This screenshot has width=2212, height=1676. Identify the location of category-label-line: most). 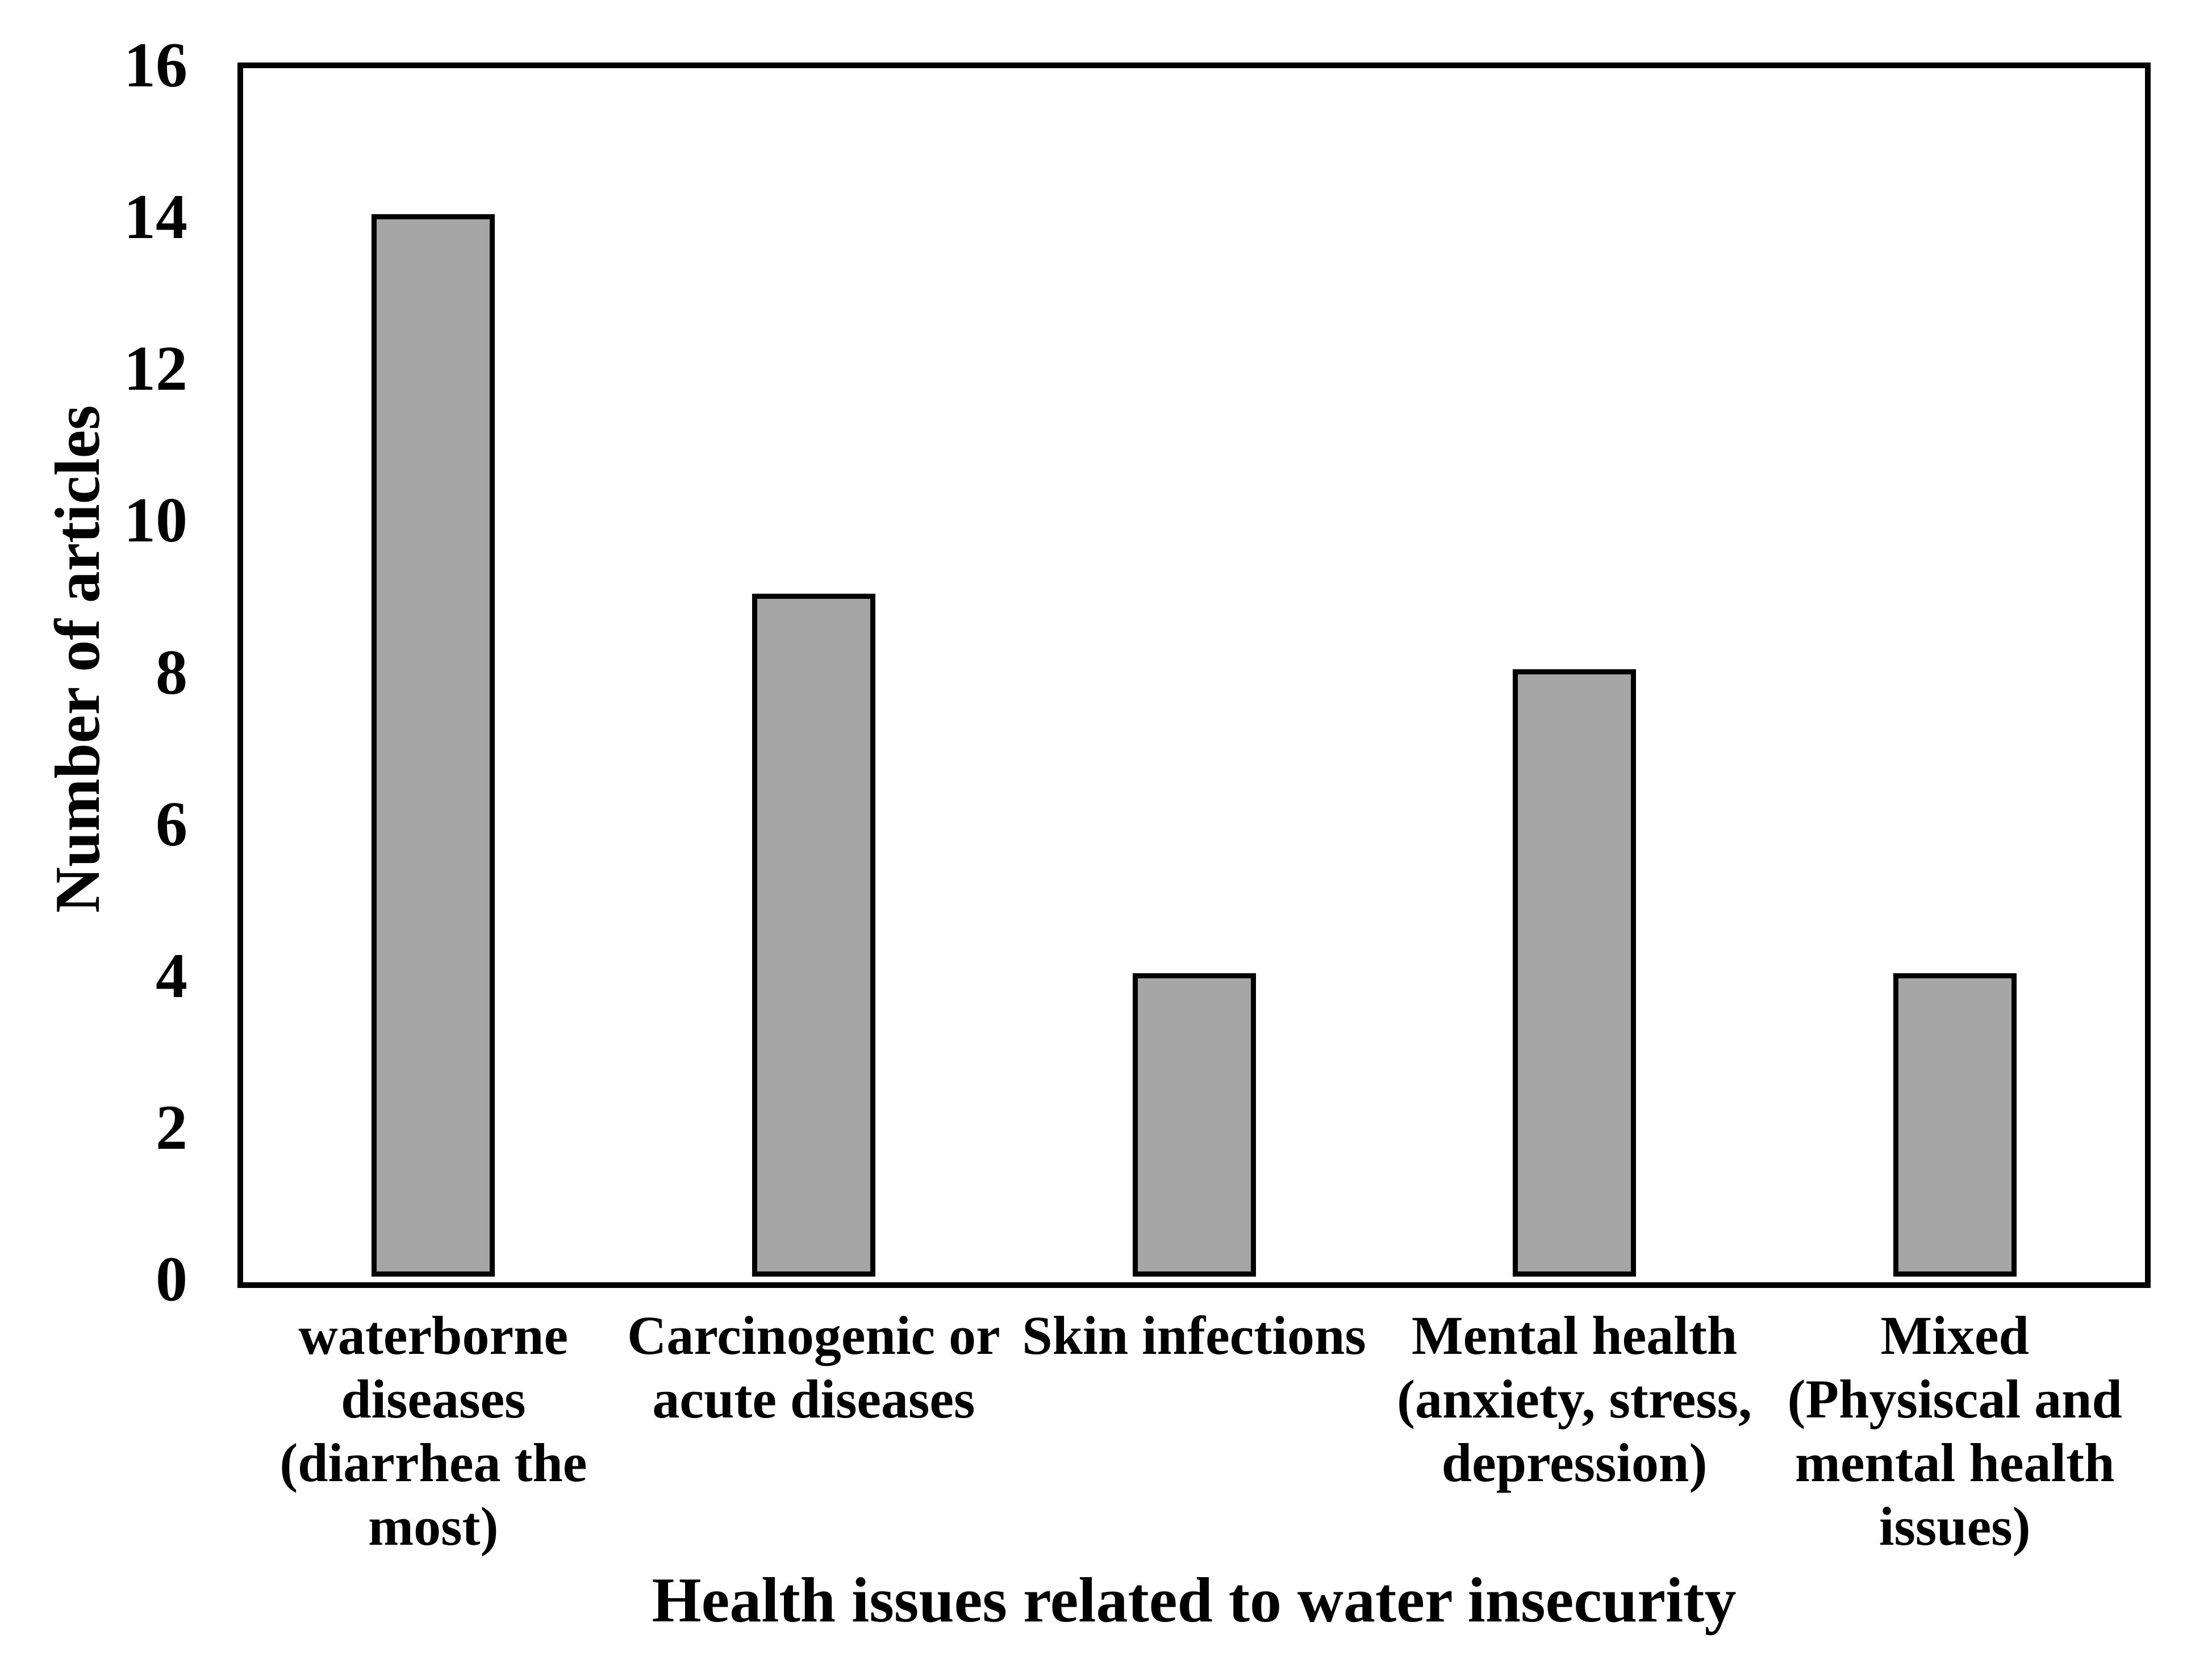
(433, 1526).